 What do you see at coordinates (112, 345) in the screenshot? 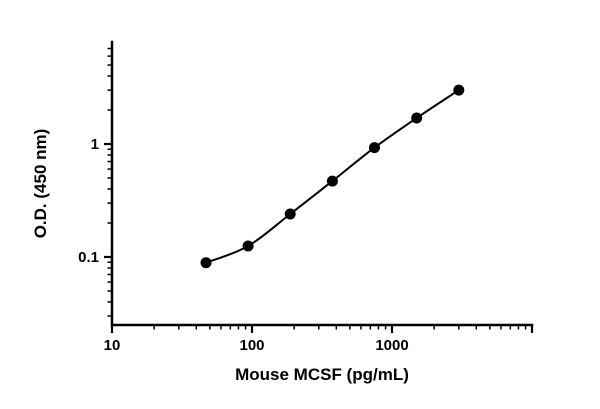
I see `x-tick-label: 10` at bounding box center [112, 345].